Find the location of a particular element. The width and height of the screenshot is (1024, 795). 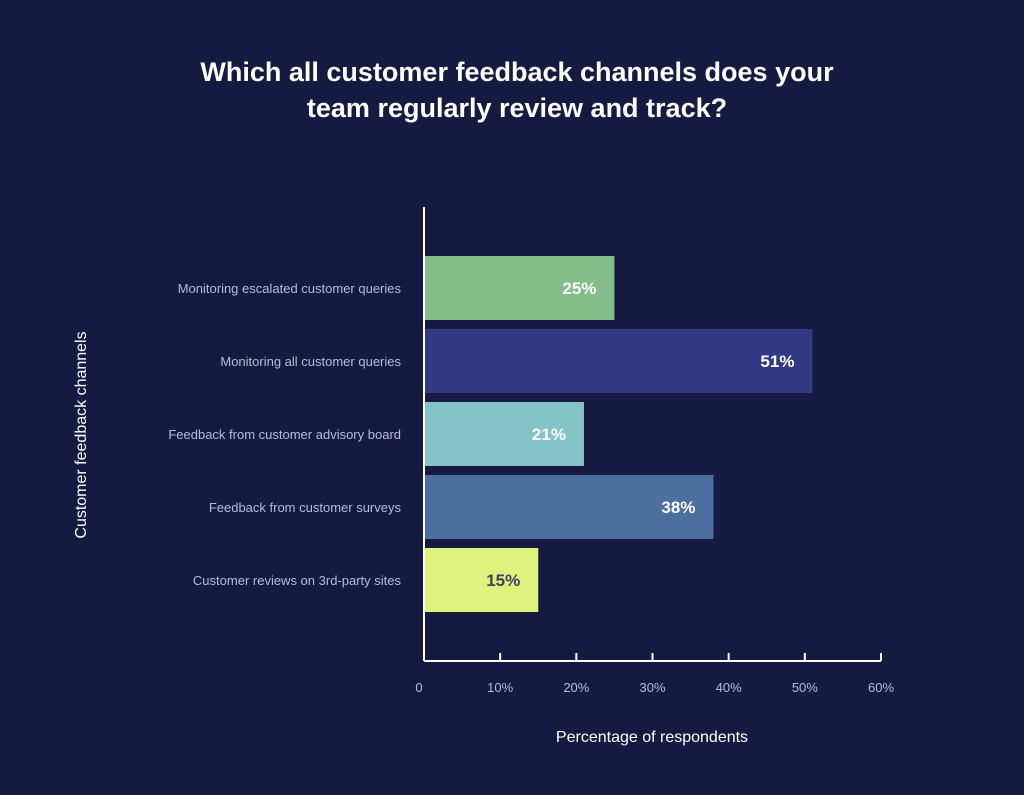

chart-title-line-2: team regularly review and track? is located at coordinates (517, 108).